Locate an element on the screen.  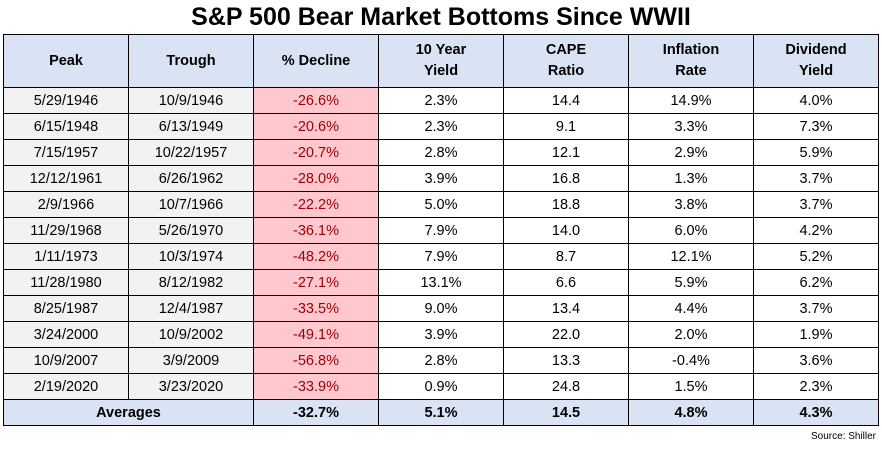
cell-peak: 2/9/1966 is located at coordinates (66, 204).